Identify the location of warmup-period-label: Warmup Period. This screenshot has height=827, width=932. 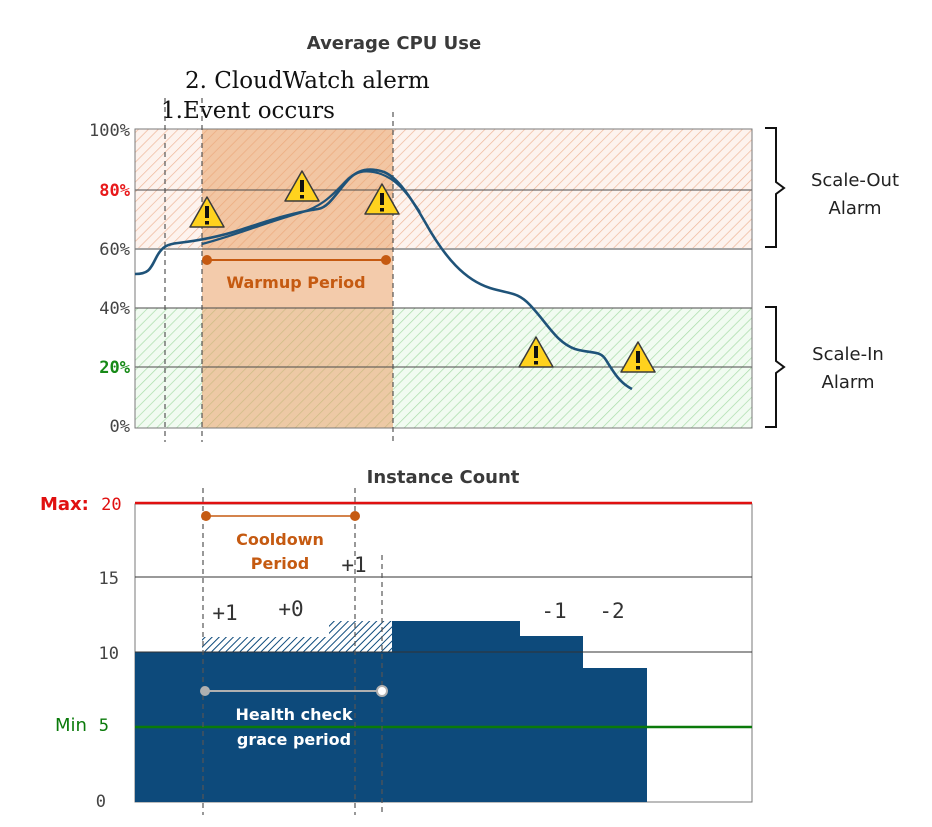
(295, 282).